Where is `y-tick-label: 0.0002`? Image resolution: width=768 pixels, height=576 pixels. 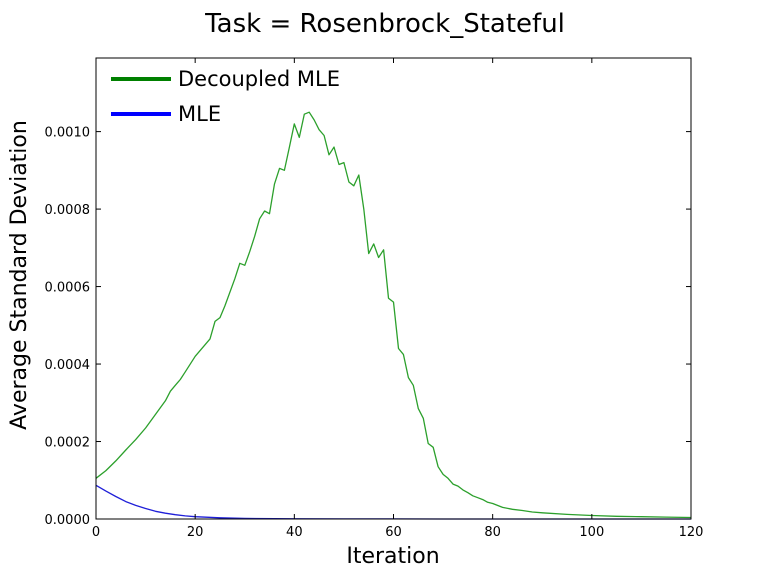
y-tick-label: 0.0002 is located at coordinates (68, 443).